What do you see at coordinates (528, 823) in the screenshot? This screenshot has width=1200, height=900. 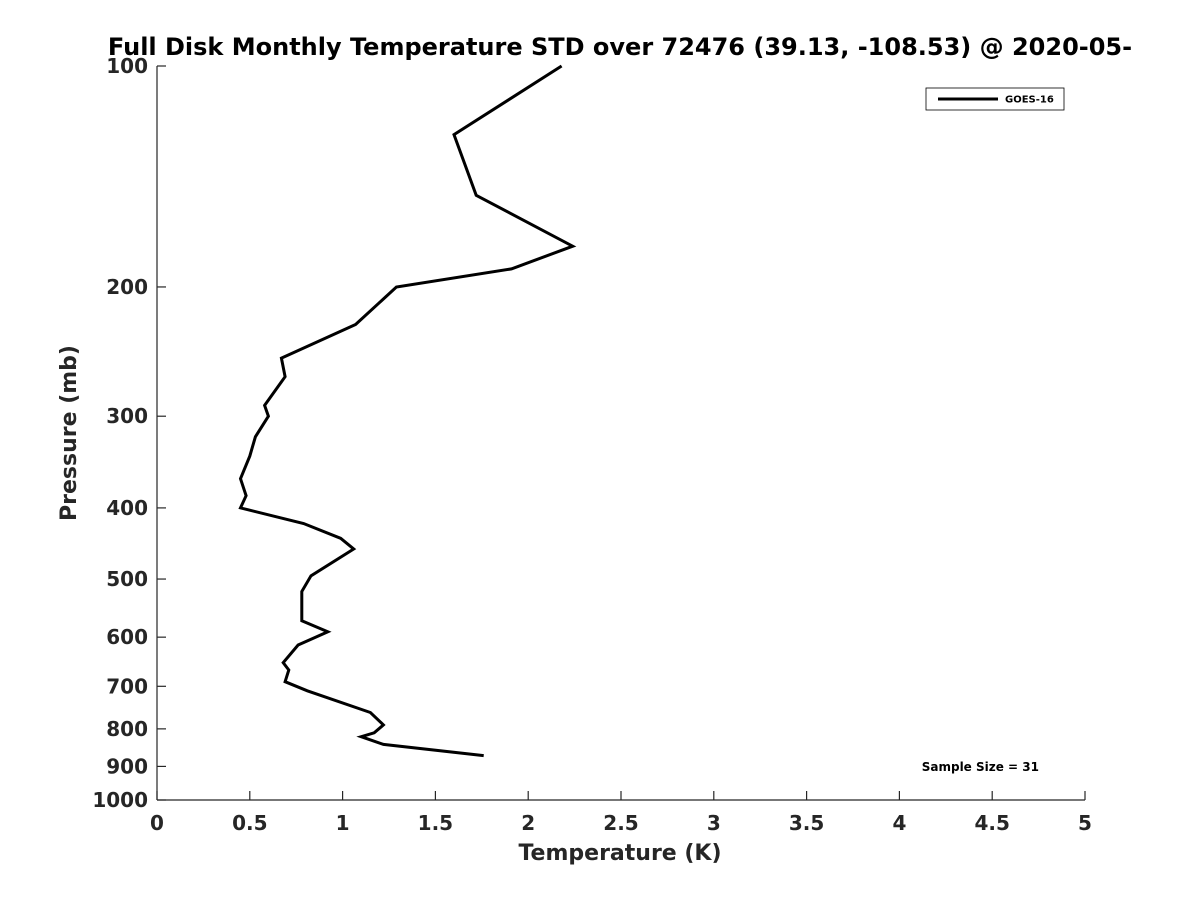 I see `x-tick-label: 2` at bounding box center [528, 823].